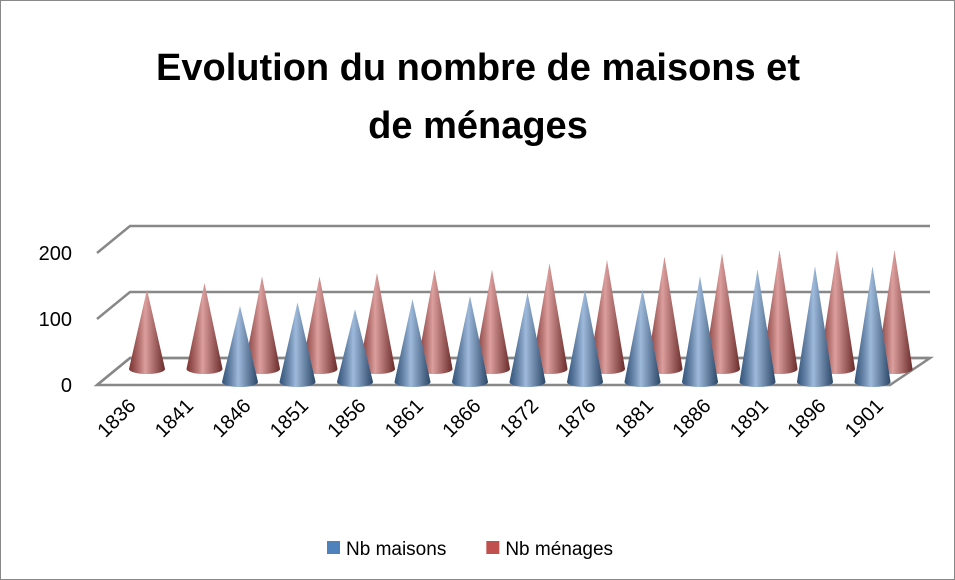 The width and height of the screenshot is (955, 580). Describe the element at coordinates (478, 126) in the screenshot. I see `chart-title: de ménages` at that location.